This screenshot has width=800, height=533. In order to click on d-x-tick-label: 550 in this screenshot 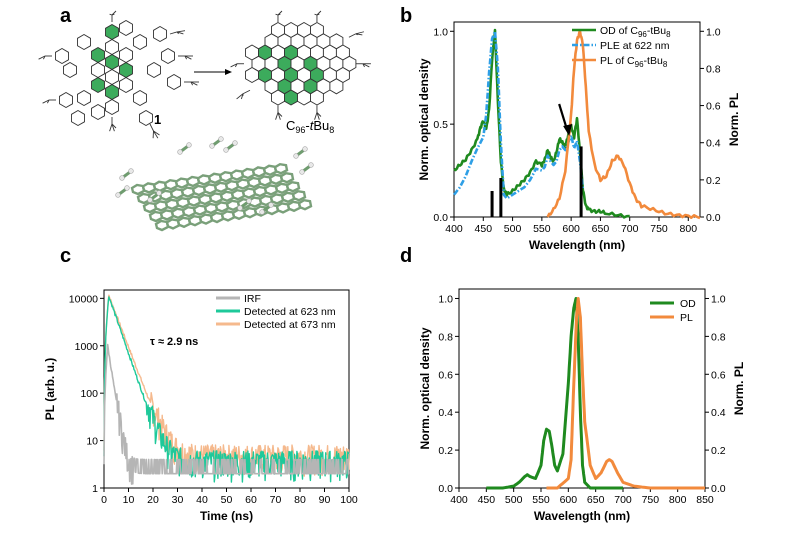, I will do `click(541, 500)`.